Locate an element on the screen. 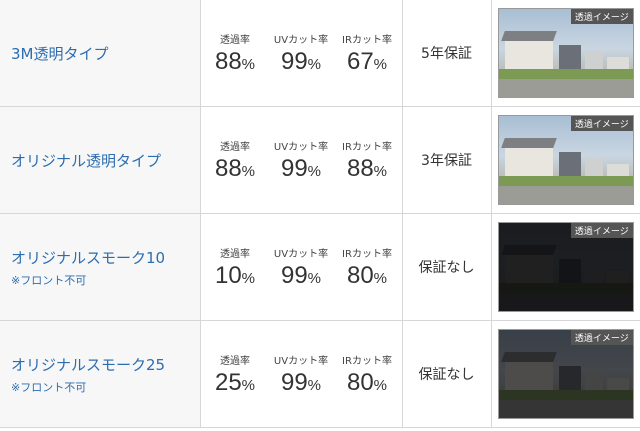  product-name-cell: 3M透明タイプ is located at coordinates (100, 53).